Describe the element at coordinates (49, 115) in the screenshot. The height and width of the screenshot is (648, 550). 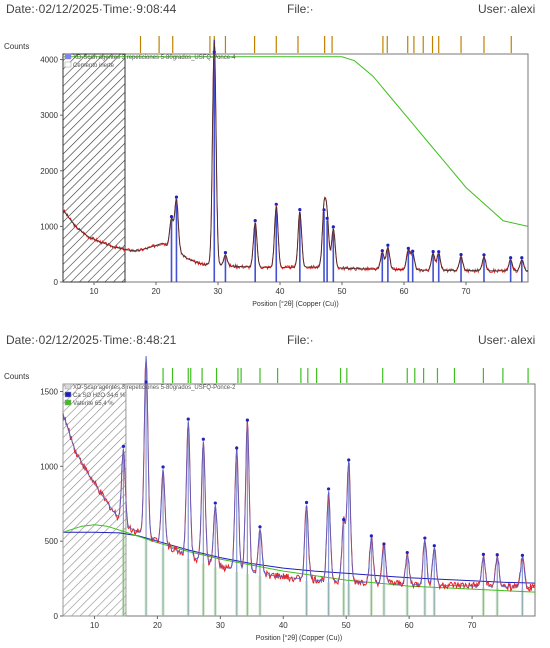
I see `y-tick-label: 3000` at that location.